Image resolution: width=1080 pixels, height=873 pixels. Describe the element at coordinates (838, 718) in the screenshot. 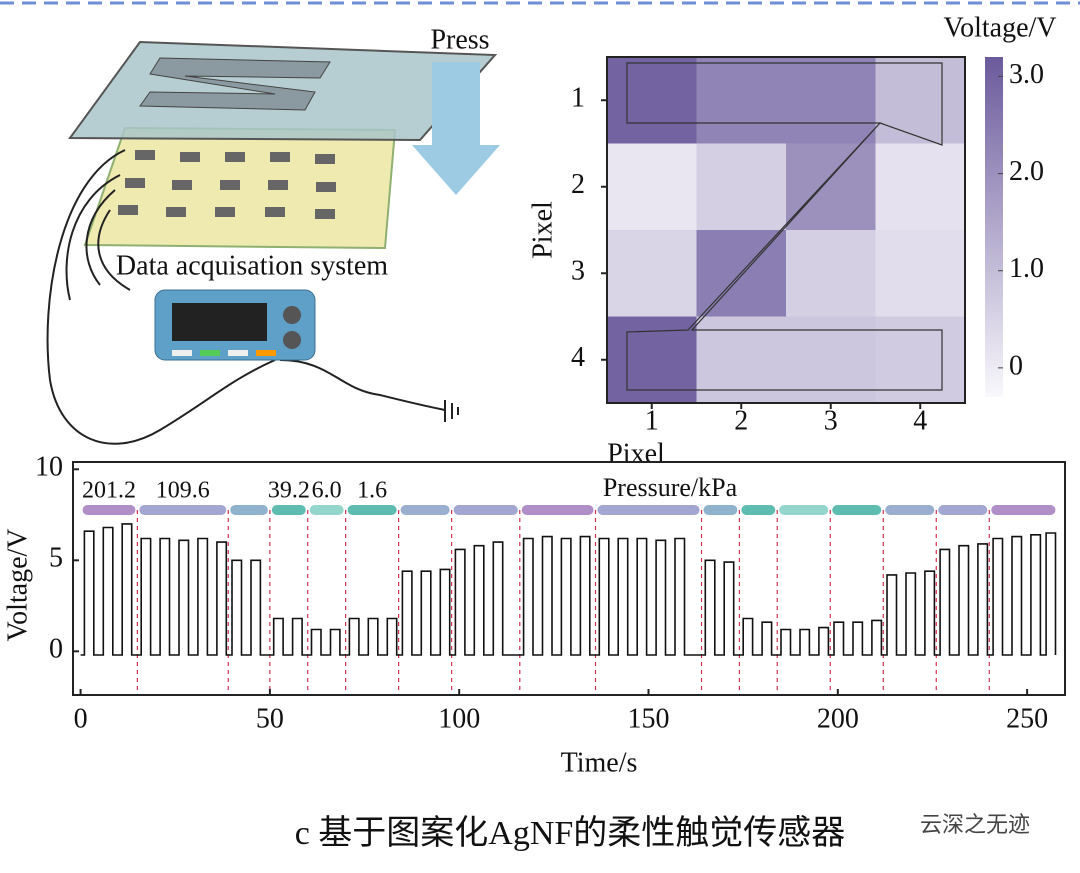

I see `x-tick-label: 200` at that location.